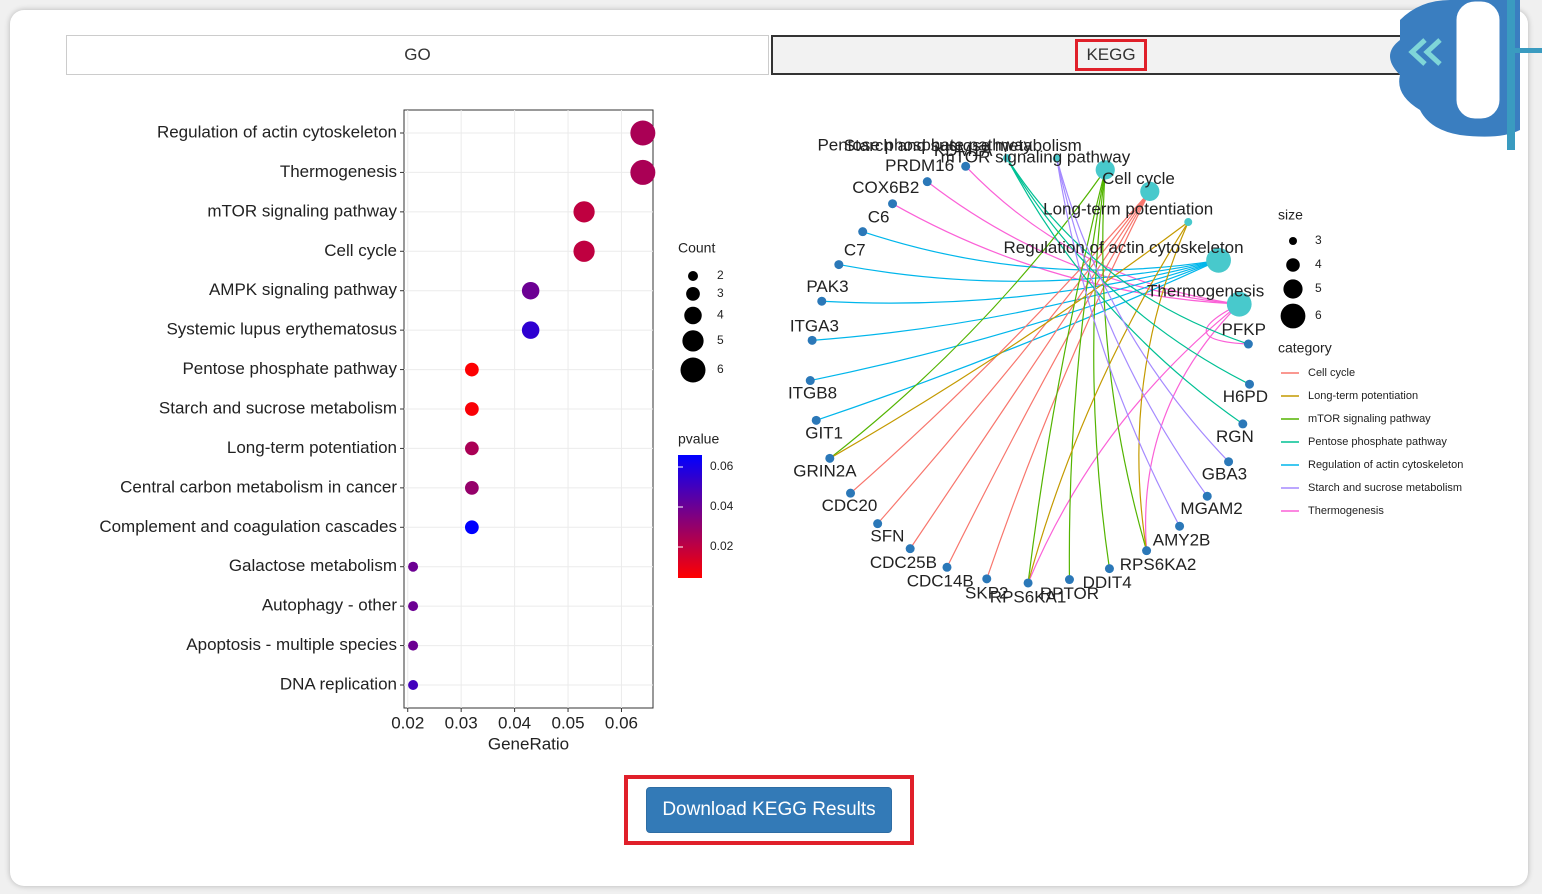 The height and width of the screenshot is (894, 1542). I want to click on y-tick-label: Regulation of actin cytoskeleton, so click(277, 131).